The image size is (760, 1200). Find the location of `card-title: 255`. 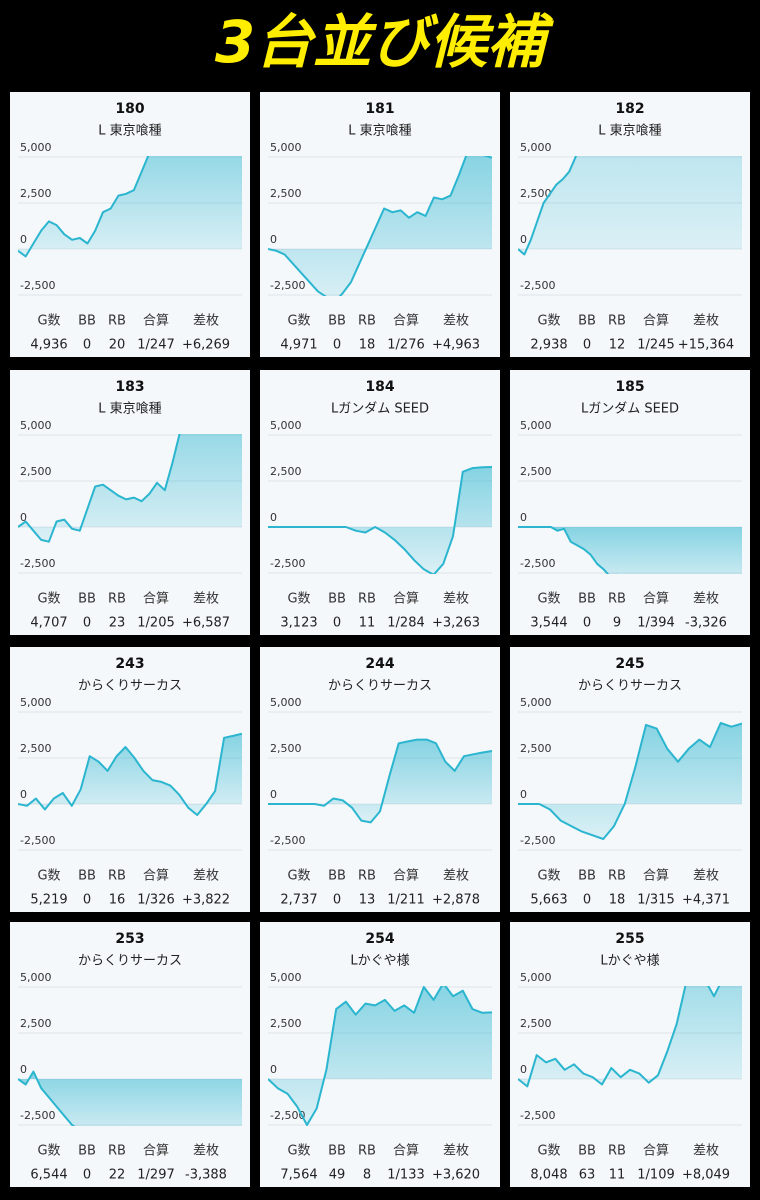

card-title: 255 is located at coordinates (629, 939).